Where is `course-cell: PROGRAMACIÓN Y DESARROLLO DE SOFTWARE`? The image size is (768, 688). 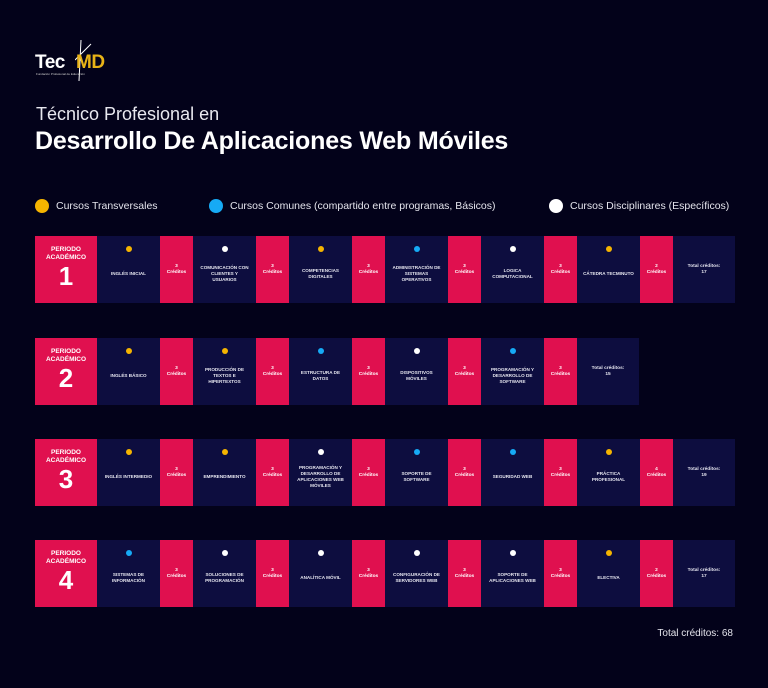 course-cell: PROGRAMACIÓN Y DESARROLLO DE SOFTWARE is located at coordinates (512, 371).